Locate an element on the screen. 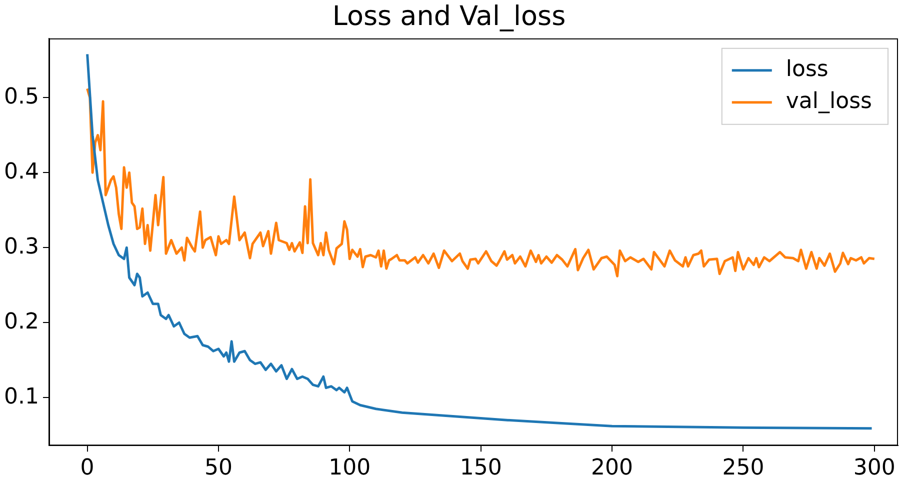 The width and height of the screenshot is (900, 486). x-tick-label: 150 is located at coordinates (481, 468).